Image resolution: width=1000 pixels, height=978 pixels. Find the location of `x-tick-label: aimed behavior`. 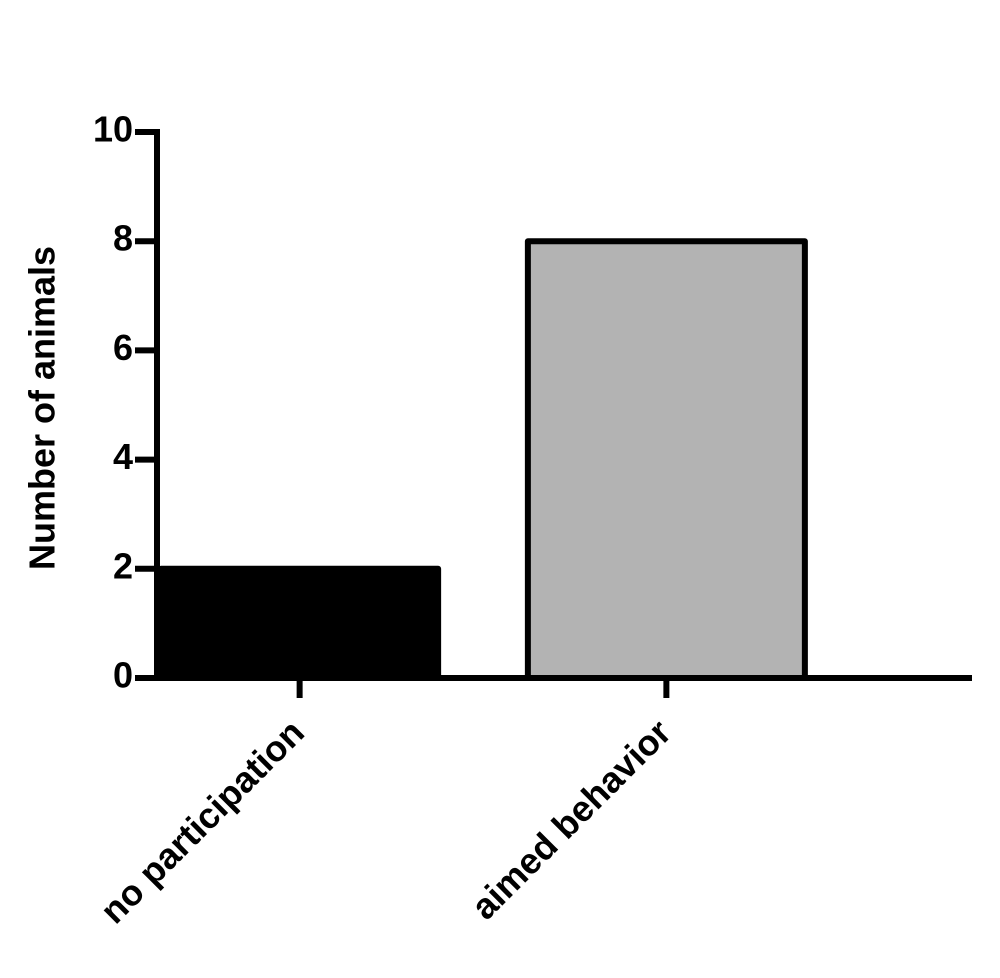

x-tick-label: aimed behavior is located at coordinates (571, 819).